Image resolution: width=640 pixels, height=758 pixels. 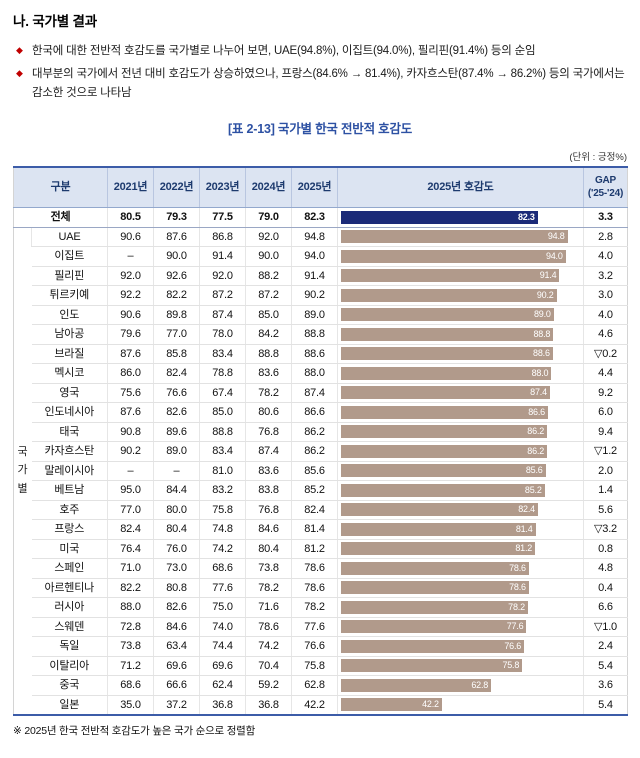 I want to click on favorability-bar: 77.6, so click(x=434, y=627).